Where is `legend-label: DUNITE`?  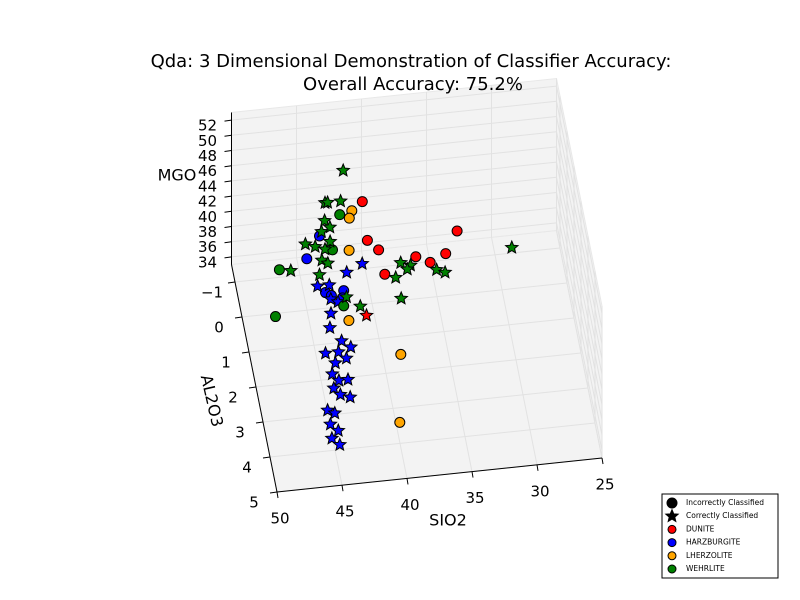
legend-label: DUNITE is located at coordinates (700, 528).